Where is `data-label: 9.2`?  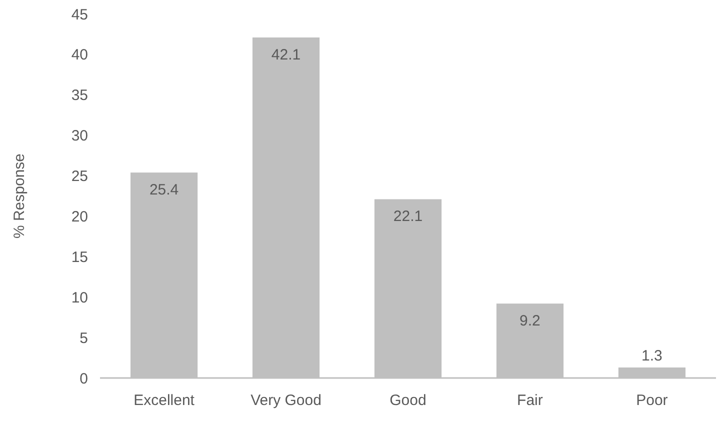 data-label: 9.2 is located at coordinates (530, 321).